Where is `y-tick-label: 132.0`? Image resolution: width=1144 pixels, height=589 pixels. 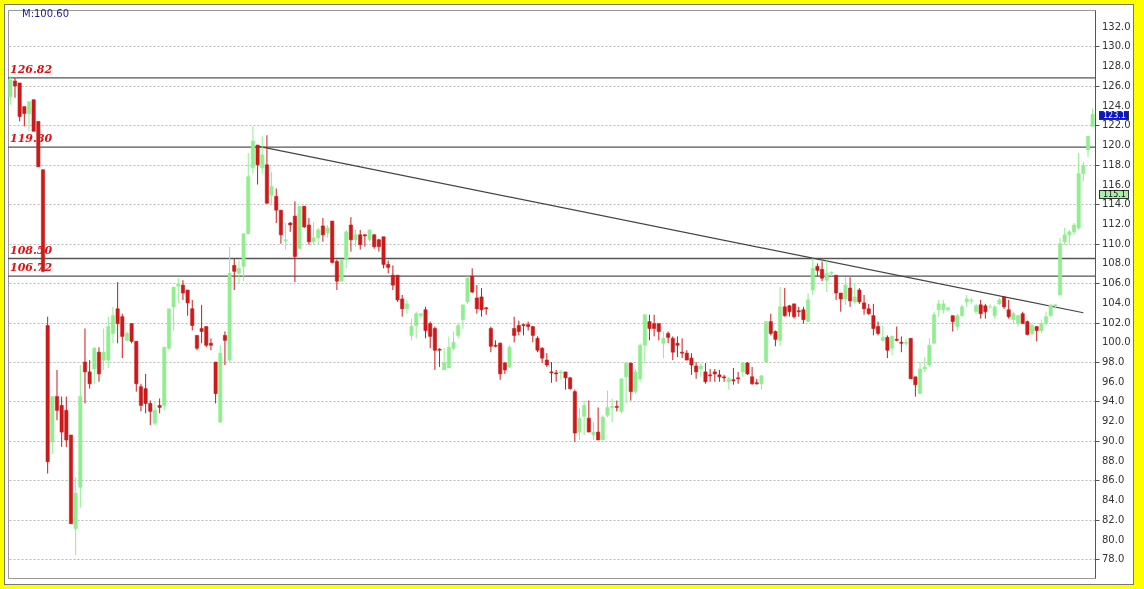
y-tick-label: 132.0 is located at coordinates (1116, 26).